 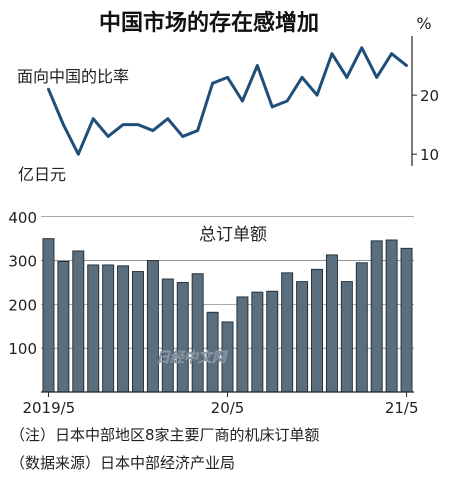 I want to click on bar-x-tick-label: 21/5, so click(x=402, y=408).